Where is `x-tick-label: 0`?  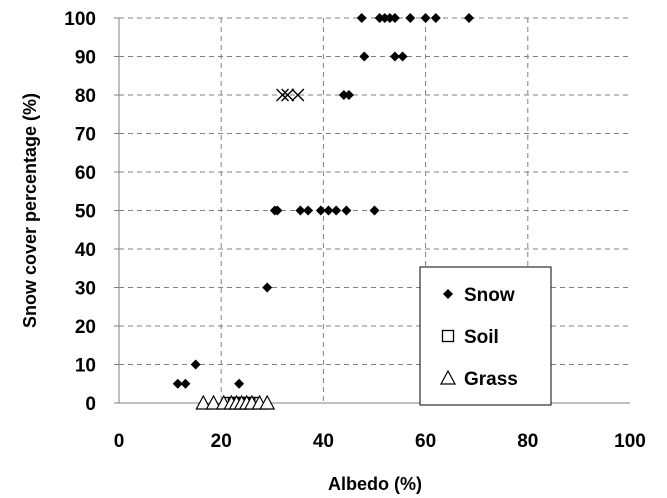
x-tick-label: 0 is located at coordinates (119, 441).